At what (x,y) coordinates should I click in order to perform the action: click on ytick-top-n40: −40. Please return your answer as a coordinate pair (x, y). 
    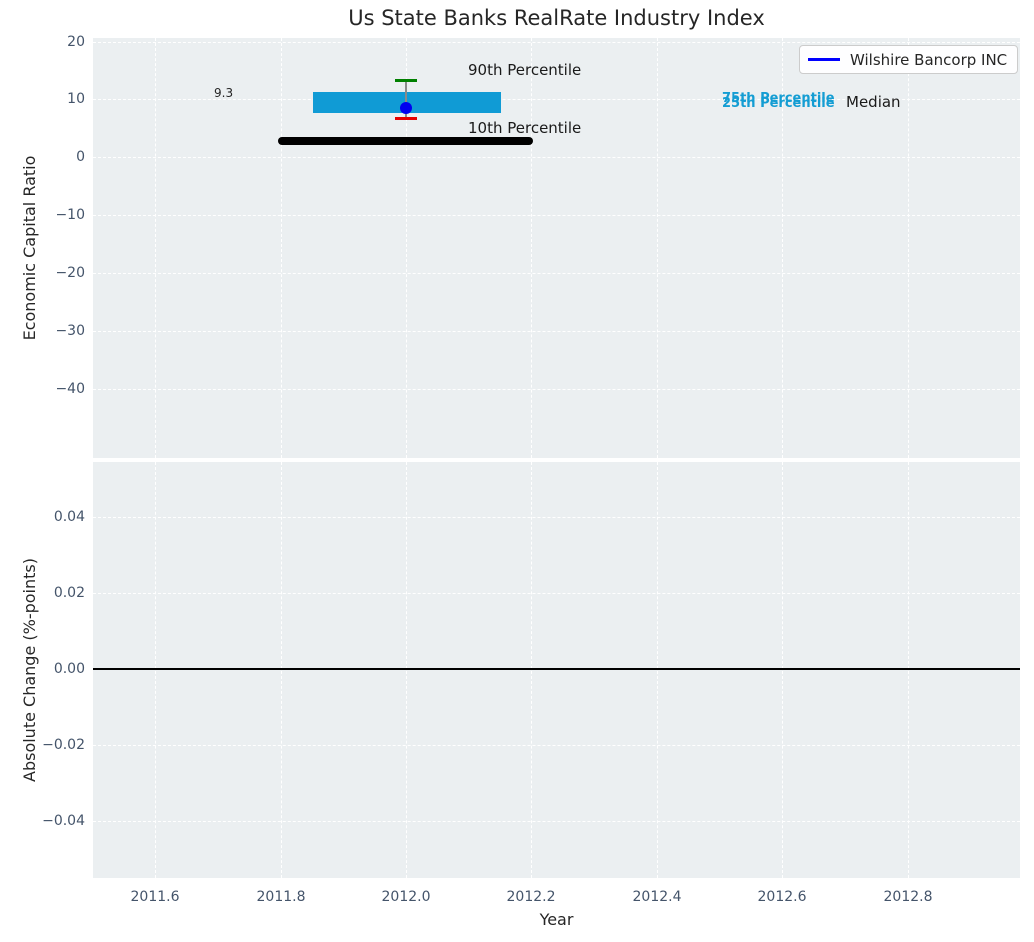
    Looking at the image, I should click on (70, 389).